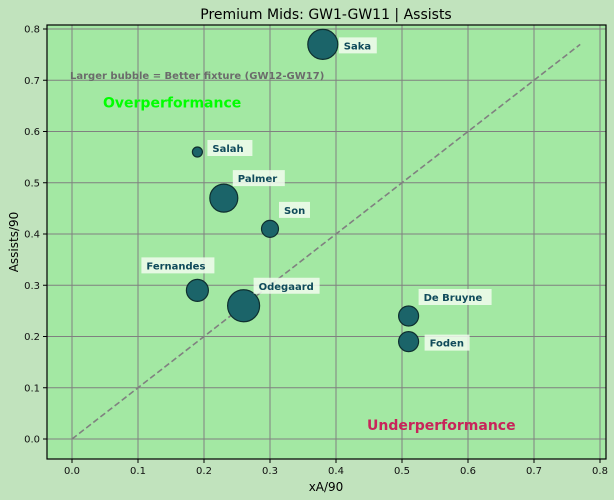 The image size is (614, 500). What do you see at coordinates (445, 308) in the screenshot?
I see `bubble-point: De Bruyne` at bounding box center [445, 308].